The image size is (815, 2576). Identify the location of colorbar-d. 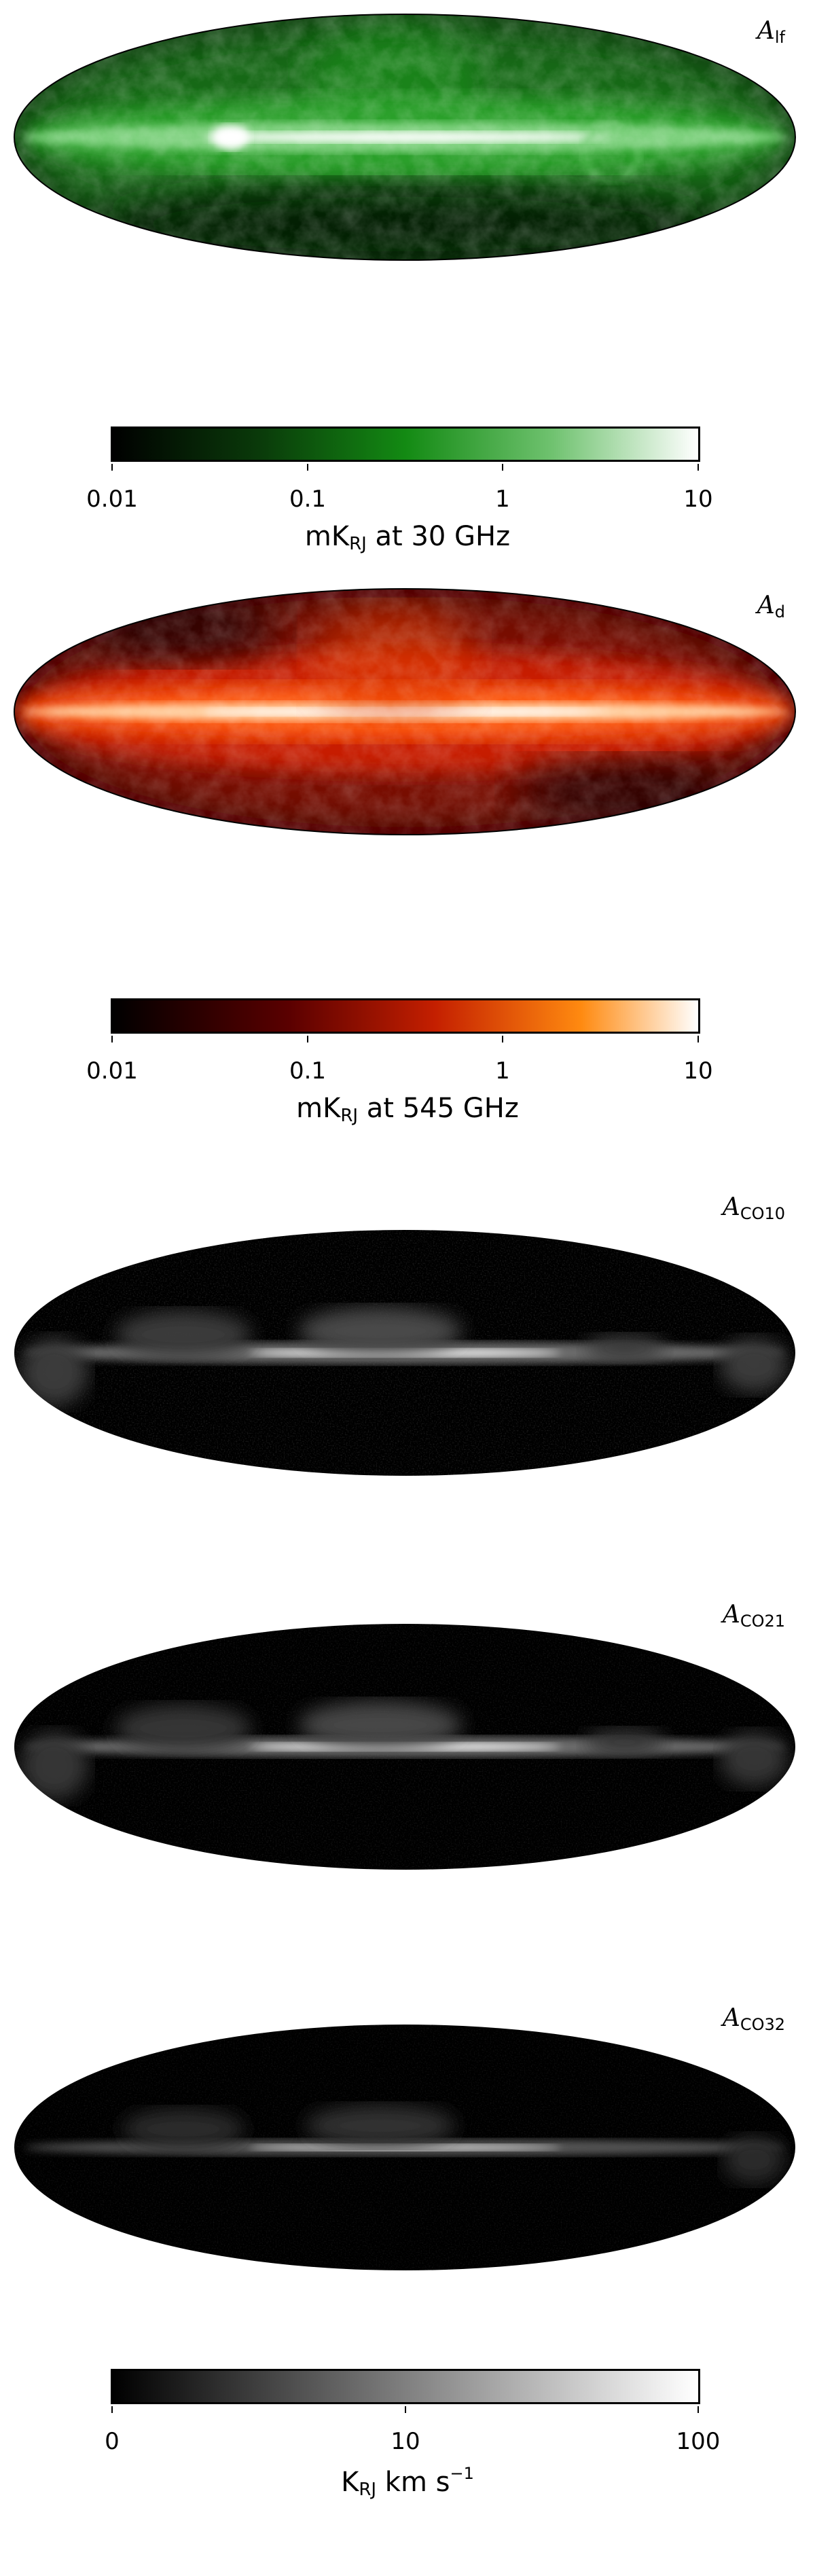
(405, 1016).